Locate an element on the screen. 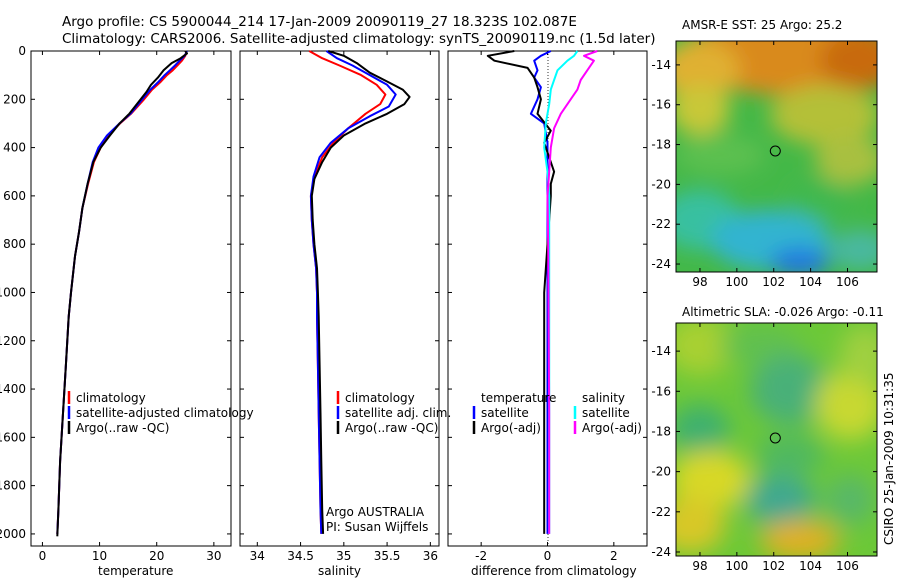 This screenshot has height=580, width=900. y-tick-label: 1200 is located at coordinates (13, 341).